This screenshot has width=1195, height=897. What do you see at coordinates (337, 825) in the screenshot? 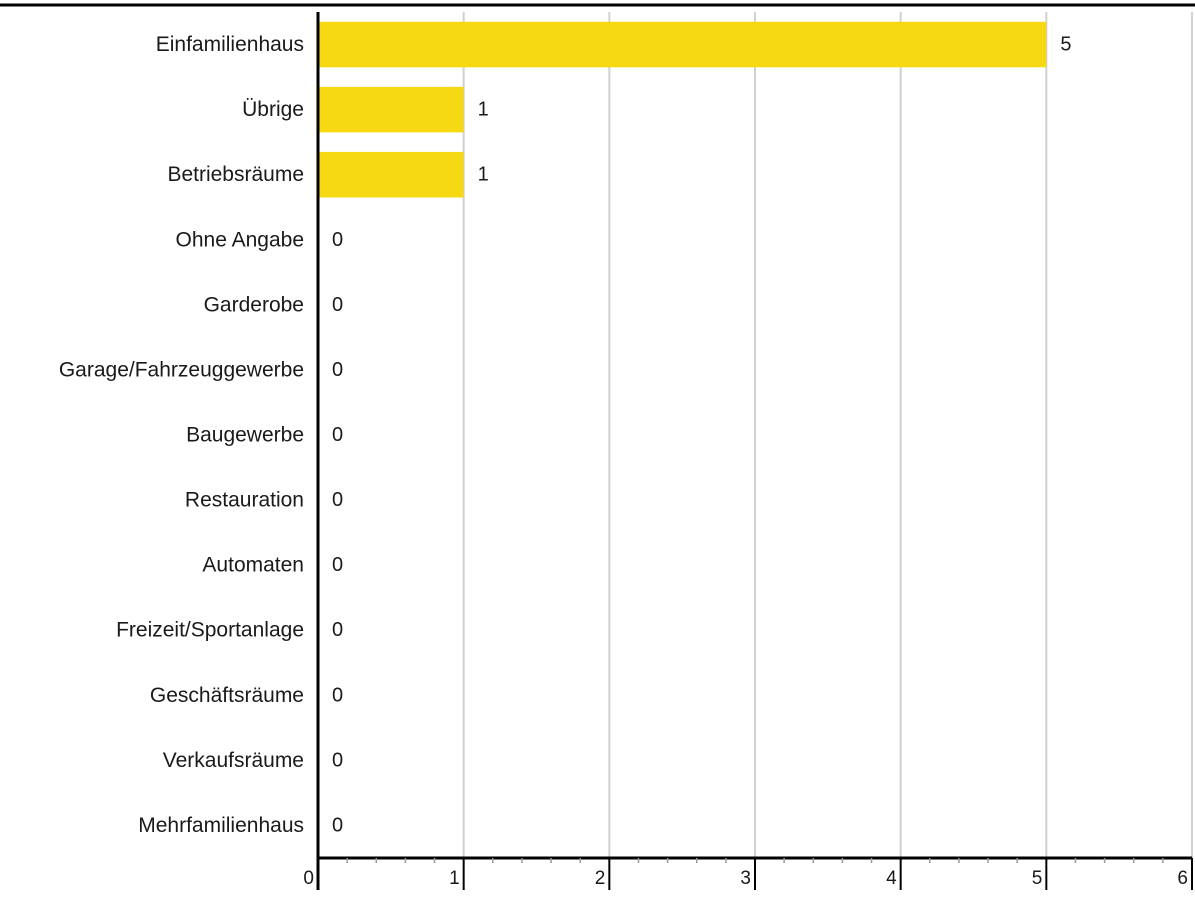
I see `value-label-12: 0` at bounding box center [337, 825].